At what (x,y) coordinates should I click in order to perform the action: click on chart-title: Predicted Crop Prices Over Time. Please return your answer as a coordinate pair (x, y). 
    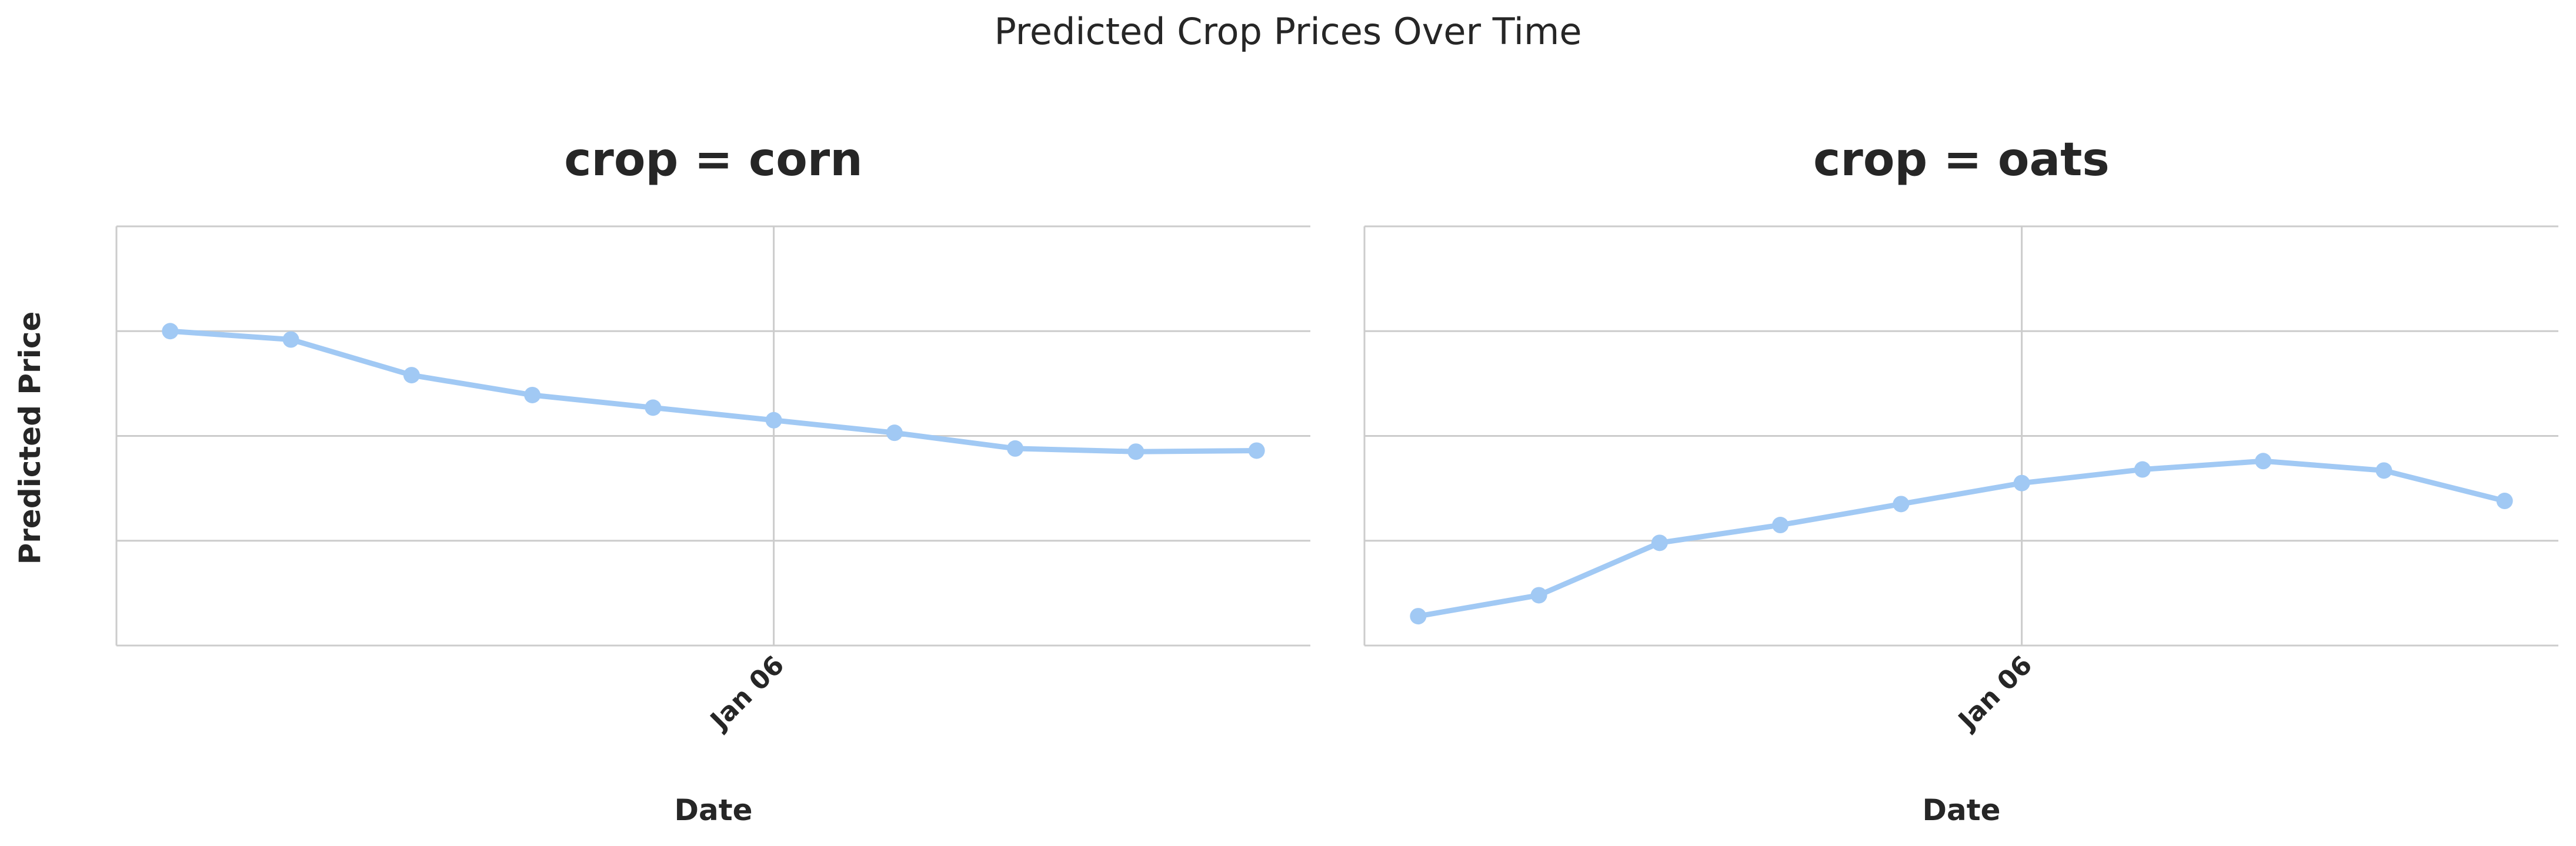
    Looking at the image, I should click on (1288, 31).